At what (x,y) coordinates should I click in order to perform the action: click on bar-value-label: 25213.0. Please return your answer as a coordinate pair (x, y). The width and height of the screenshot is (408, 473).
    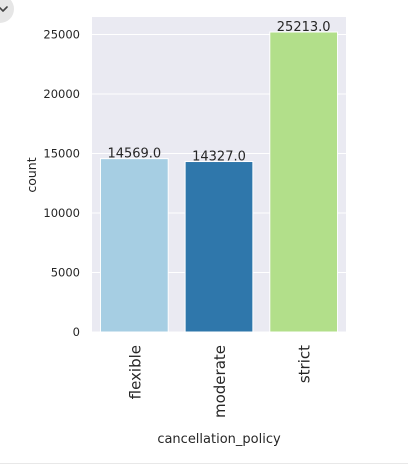
    Looking at the image, I should click on (304, 27).